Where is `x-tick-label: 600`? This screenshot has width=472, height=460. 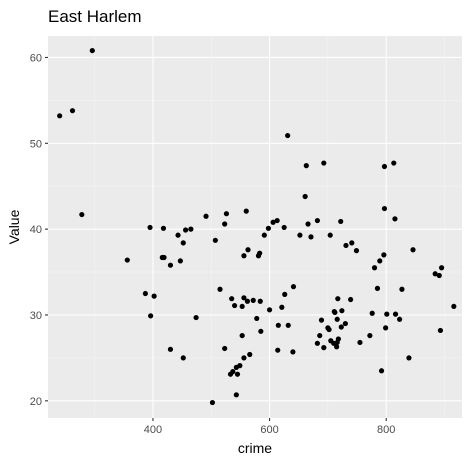 x-tick-label: 600 is located at coordinates (269, 430).